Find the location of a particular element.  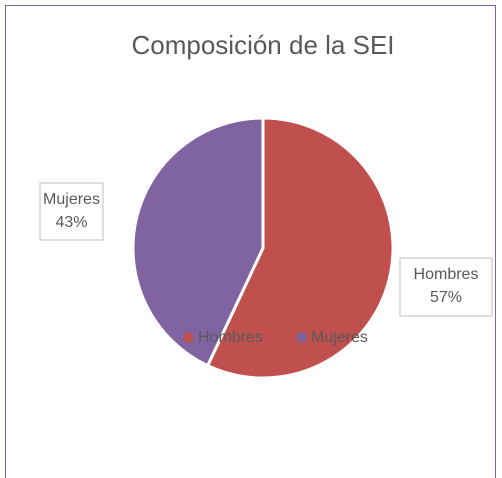

data-label-name: Hombres is located at coordinates (446, 274).